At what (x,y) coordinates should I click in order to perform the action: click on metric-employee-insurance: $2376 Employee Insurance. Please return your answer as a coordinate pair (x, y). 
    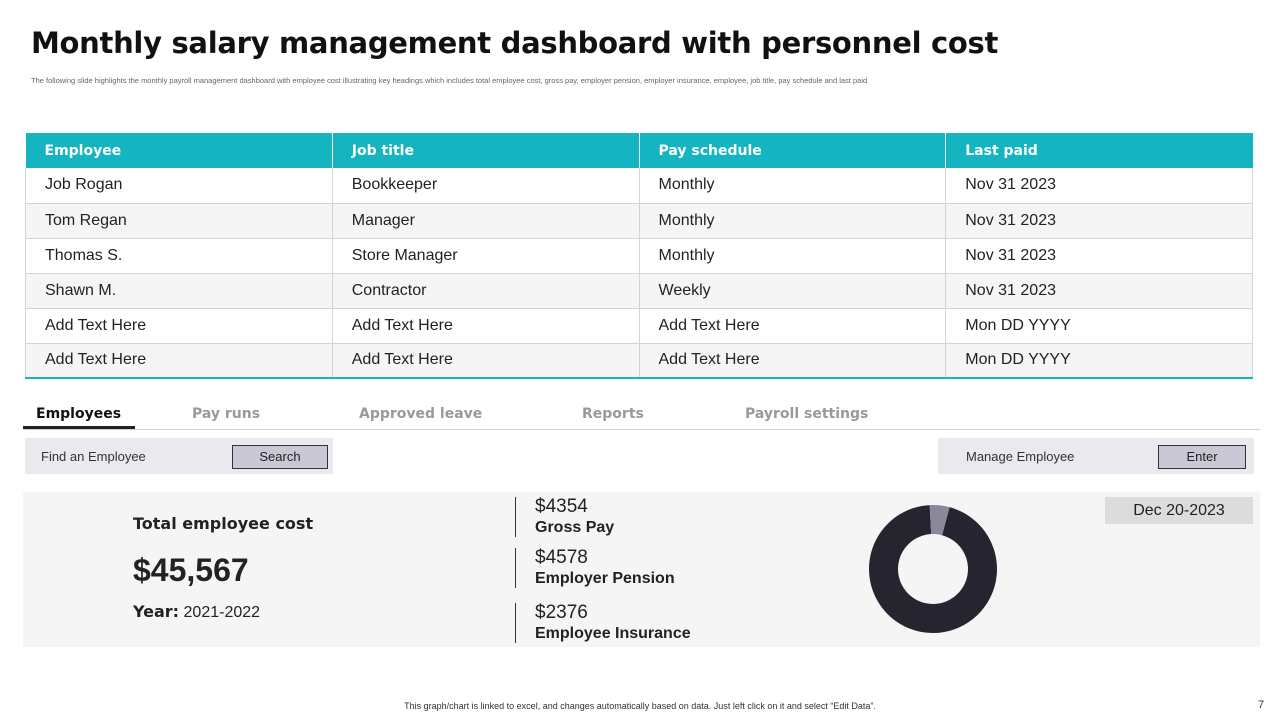
    Looking at the image, I should click on (603, 623).